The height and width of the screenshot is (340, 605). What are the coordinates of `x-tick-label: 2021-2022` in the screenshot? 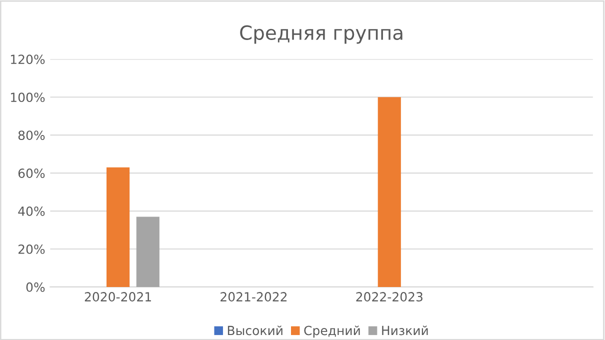 It's located at (253, 297).